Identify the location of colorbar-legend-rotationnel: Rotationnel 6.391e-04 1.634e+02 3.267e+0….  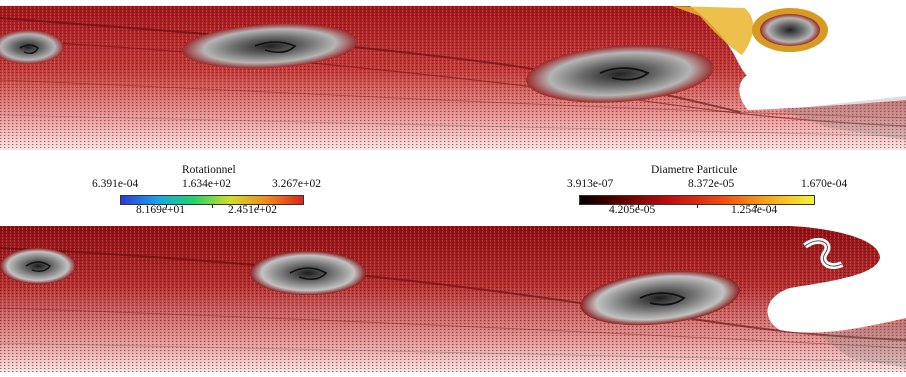
(226, 189).